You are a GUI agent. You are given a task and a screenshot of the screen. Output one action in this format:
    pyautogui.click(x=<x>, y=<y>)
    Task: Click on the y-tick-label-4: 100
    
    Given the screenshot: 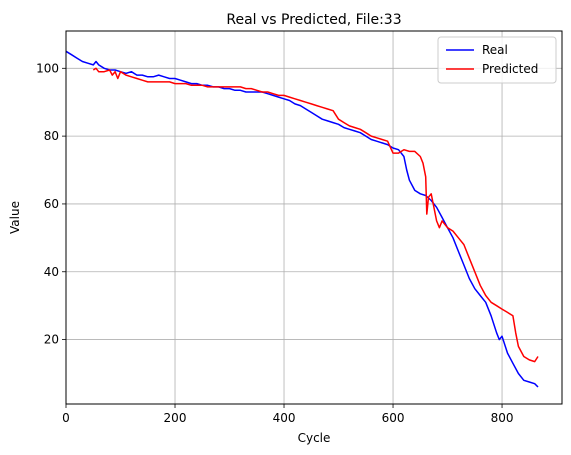 What is the action you would take?
    pyautogui.click(x=47, y=68)
    